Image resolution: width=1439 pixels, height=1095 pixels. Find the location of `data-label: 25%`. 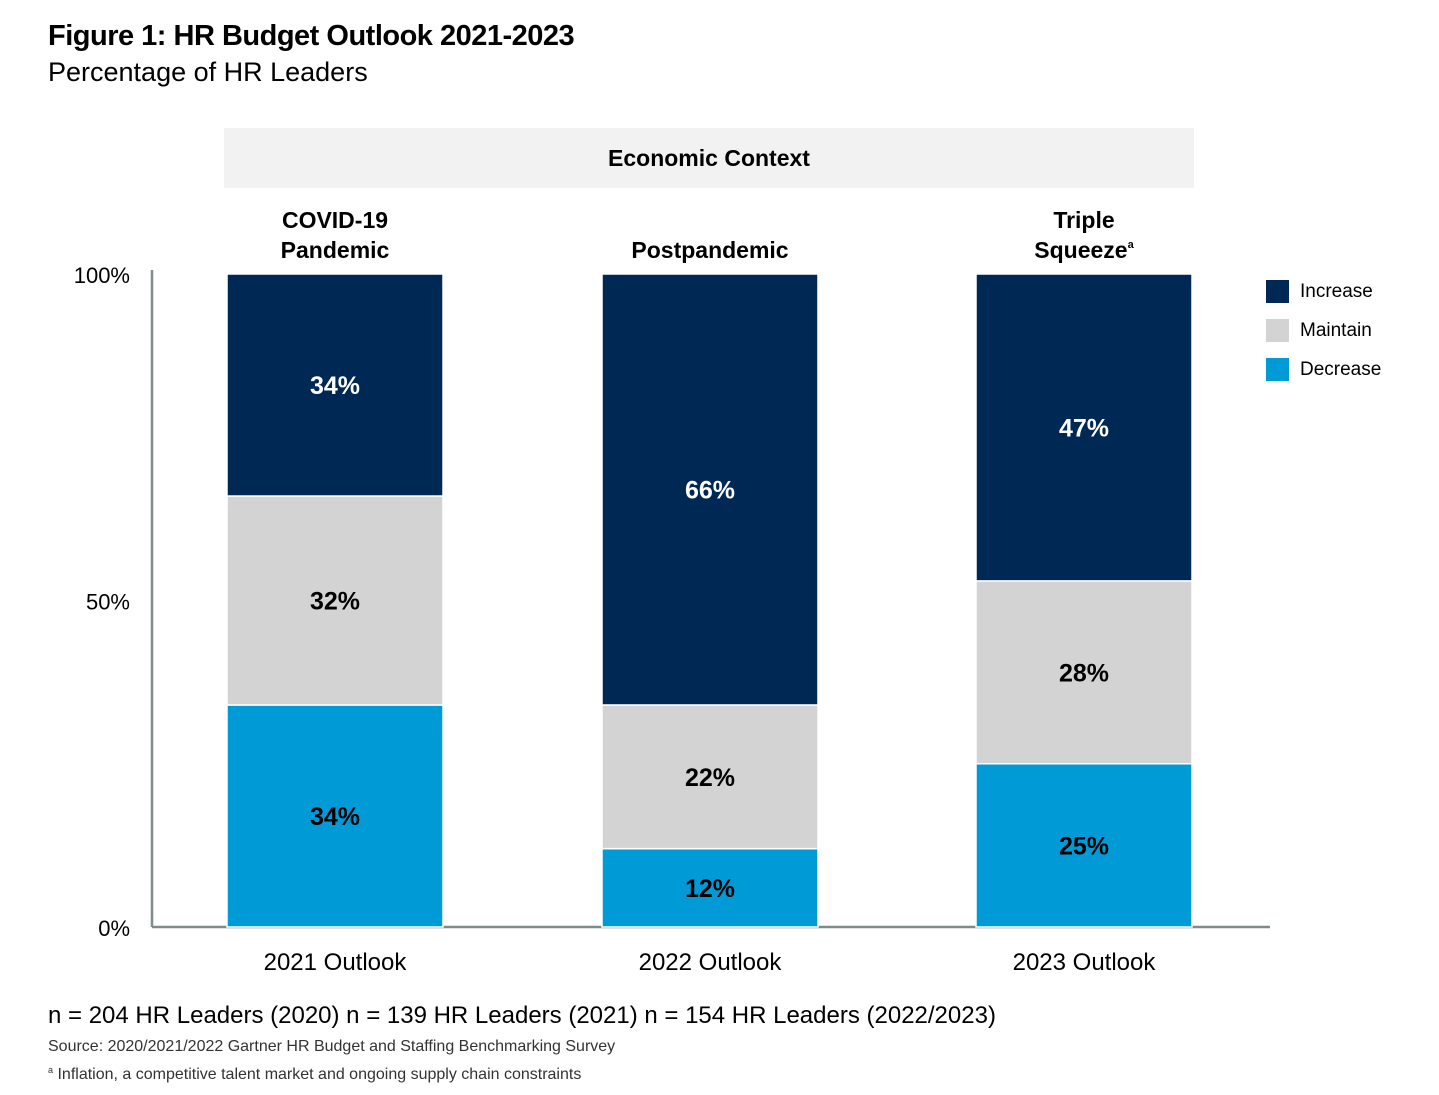

data-label: 25% is located at coordinates (1084, 846).